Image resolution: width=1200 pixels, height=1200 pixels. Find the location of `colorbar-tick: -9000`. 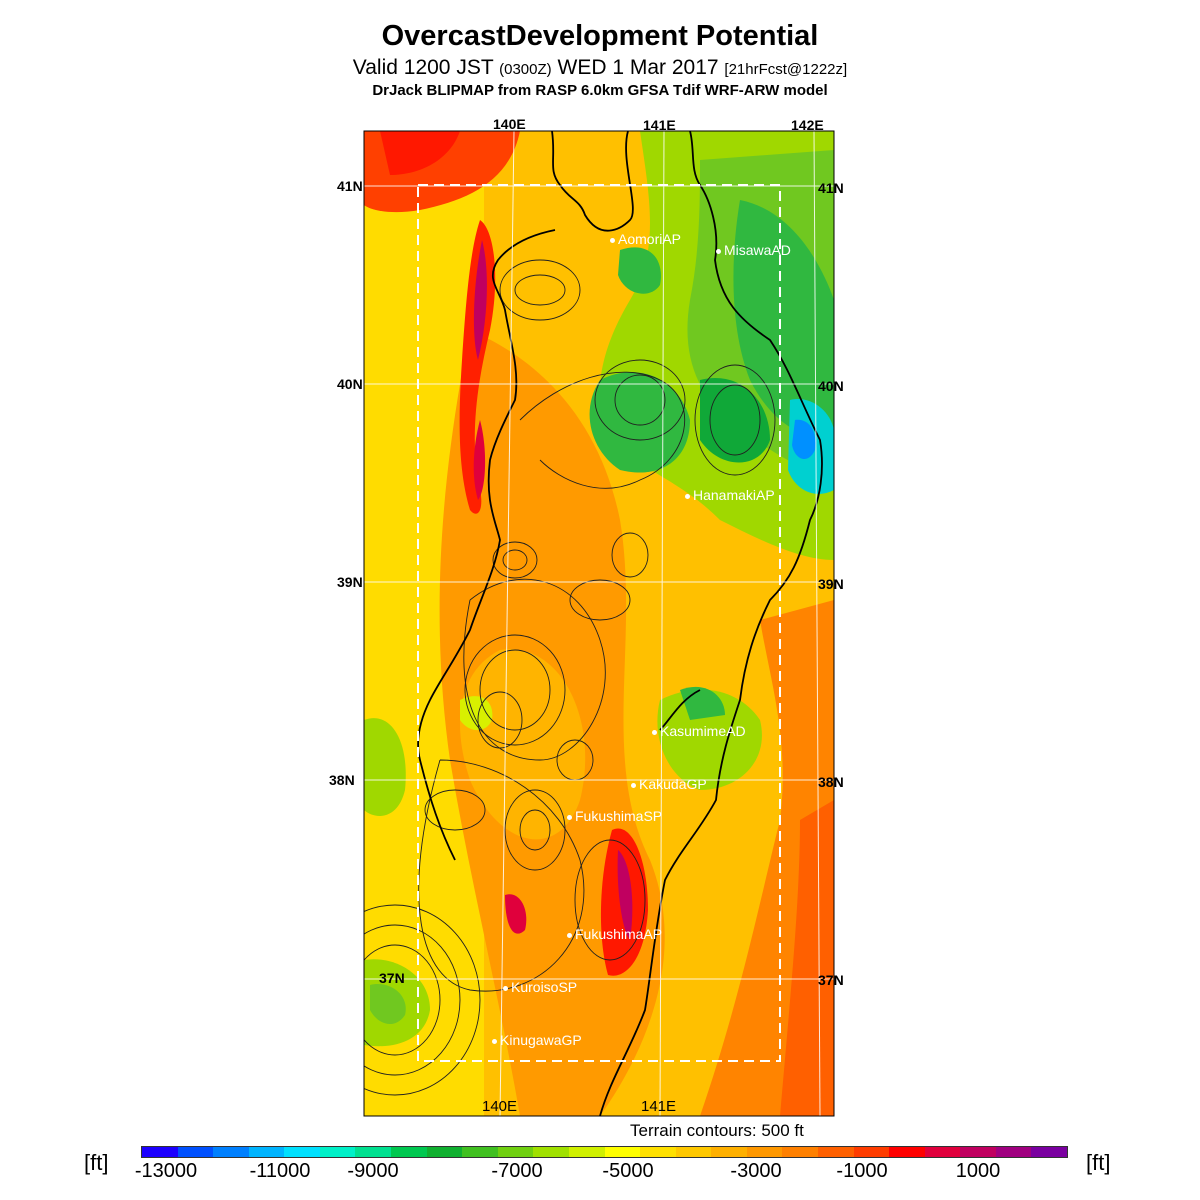

colorbar-tick: -9000 is located at coordinates (373, 1171).